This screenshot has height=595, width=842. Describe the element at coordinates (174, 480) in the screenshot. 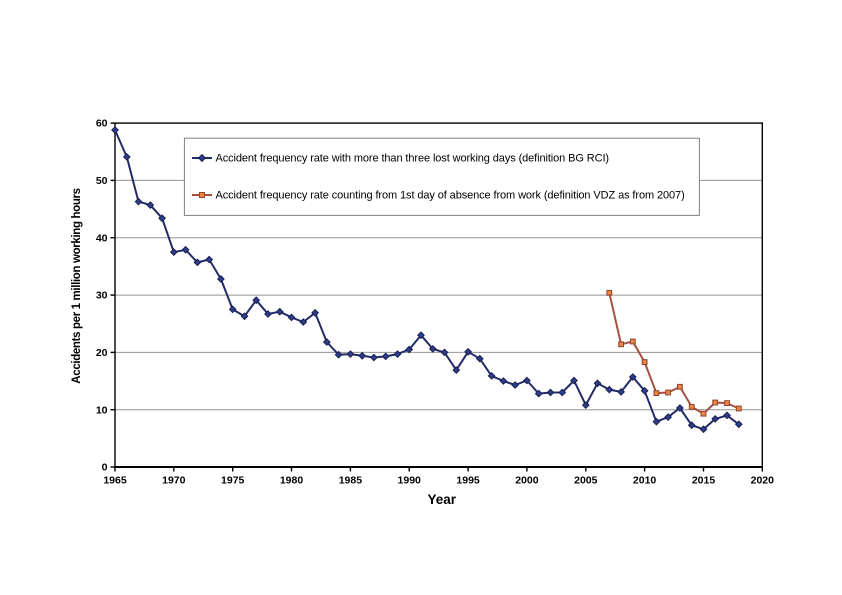

I see `svg-text: 1970` at that location.